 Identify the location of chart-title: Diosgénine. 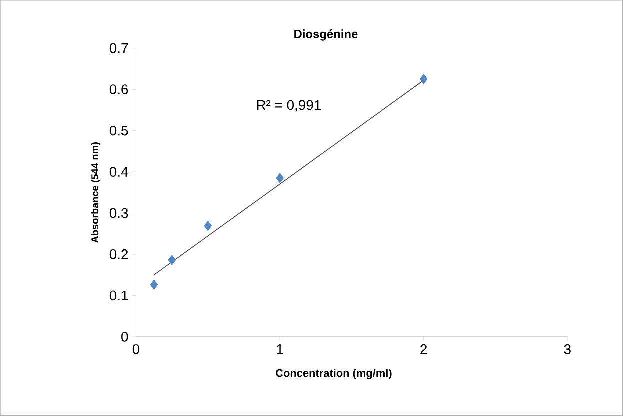
(326, 35).